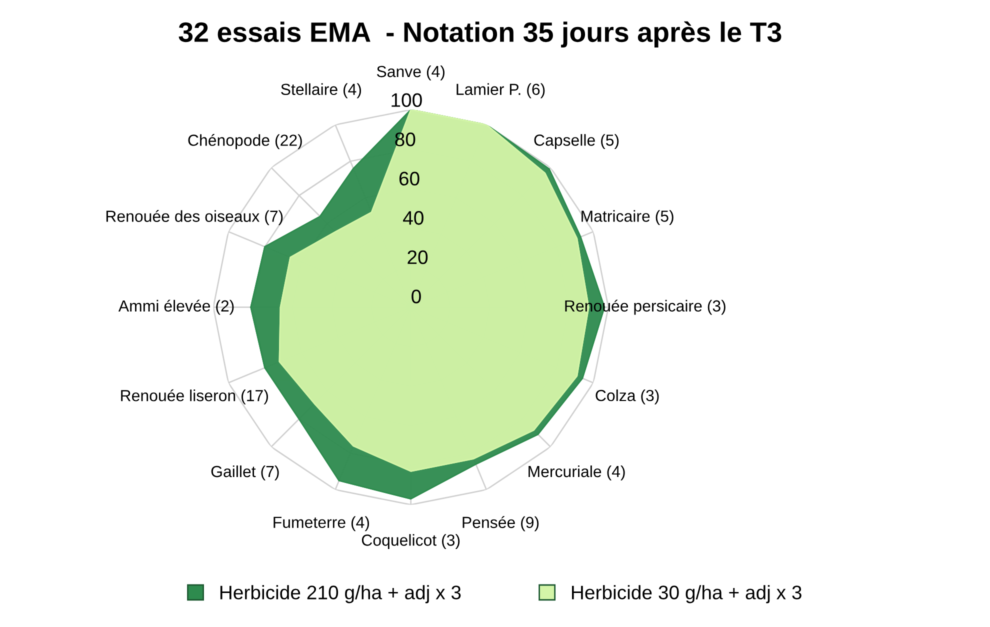 This screenshot has width=990, height=627. What do you see at coordinates (409, 179) in the screenshot?
I see `y-tick-label: 60` at bounding box center [409, 179].